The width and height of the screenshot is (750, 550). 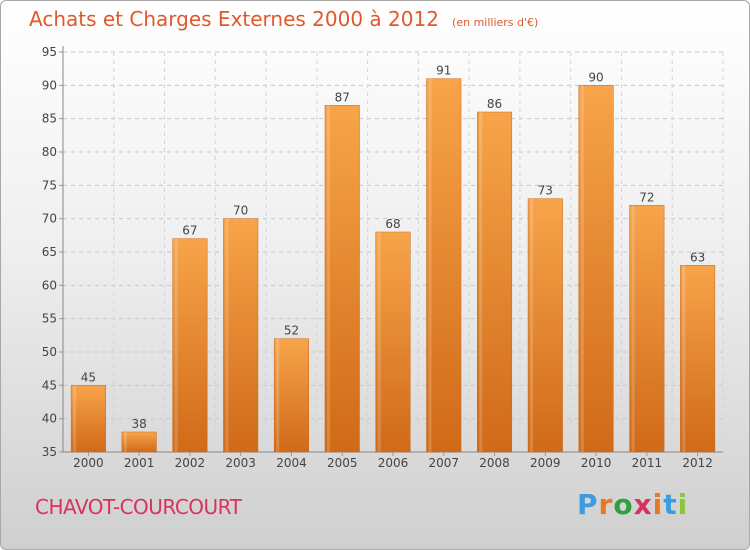 I want to click on y-tick-label: 65, so click(x=49, y=252).